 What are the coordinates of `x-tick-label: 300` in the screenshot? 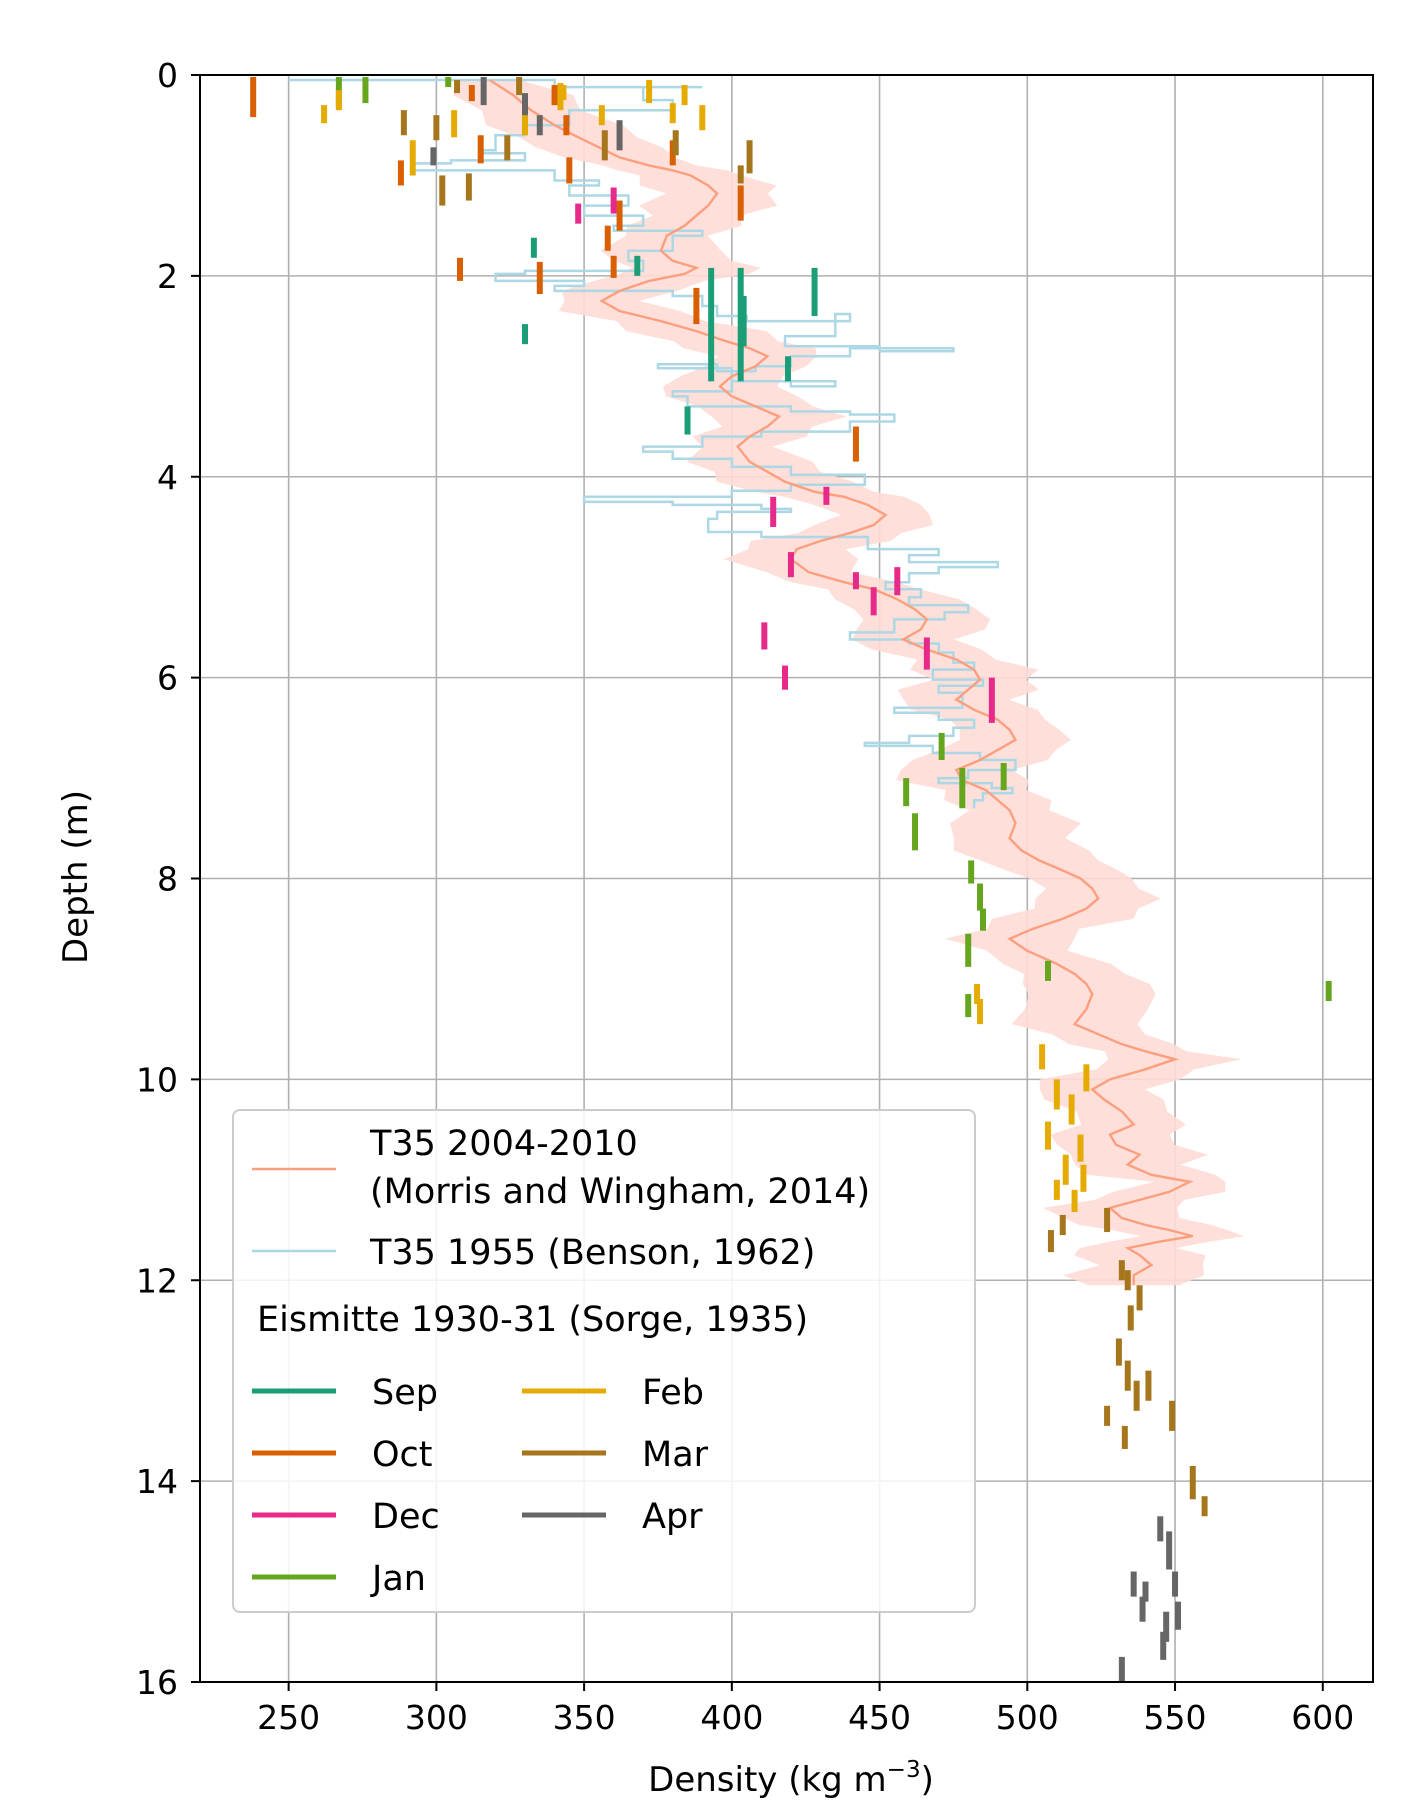 It's located at (436, 1717).